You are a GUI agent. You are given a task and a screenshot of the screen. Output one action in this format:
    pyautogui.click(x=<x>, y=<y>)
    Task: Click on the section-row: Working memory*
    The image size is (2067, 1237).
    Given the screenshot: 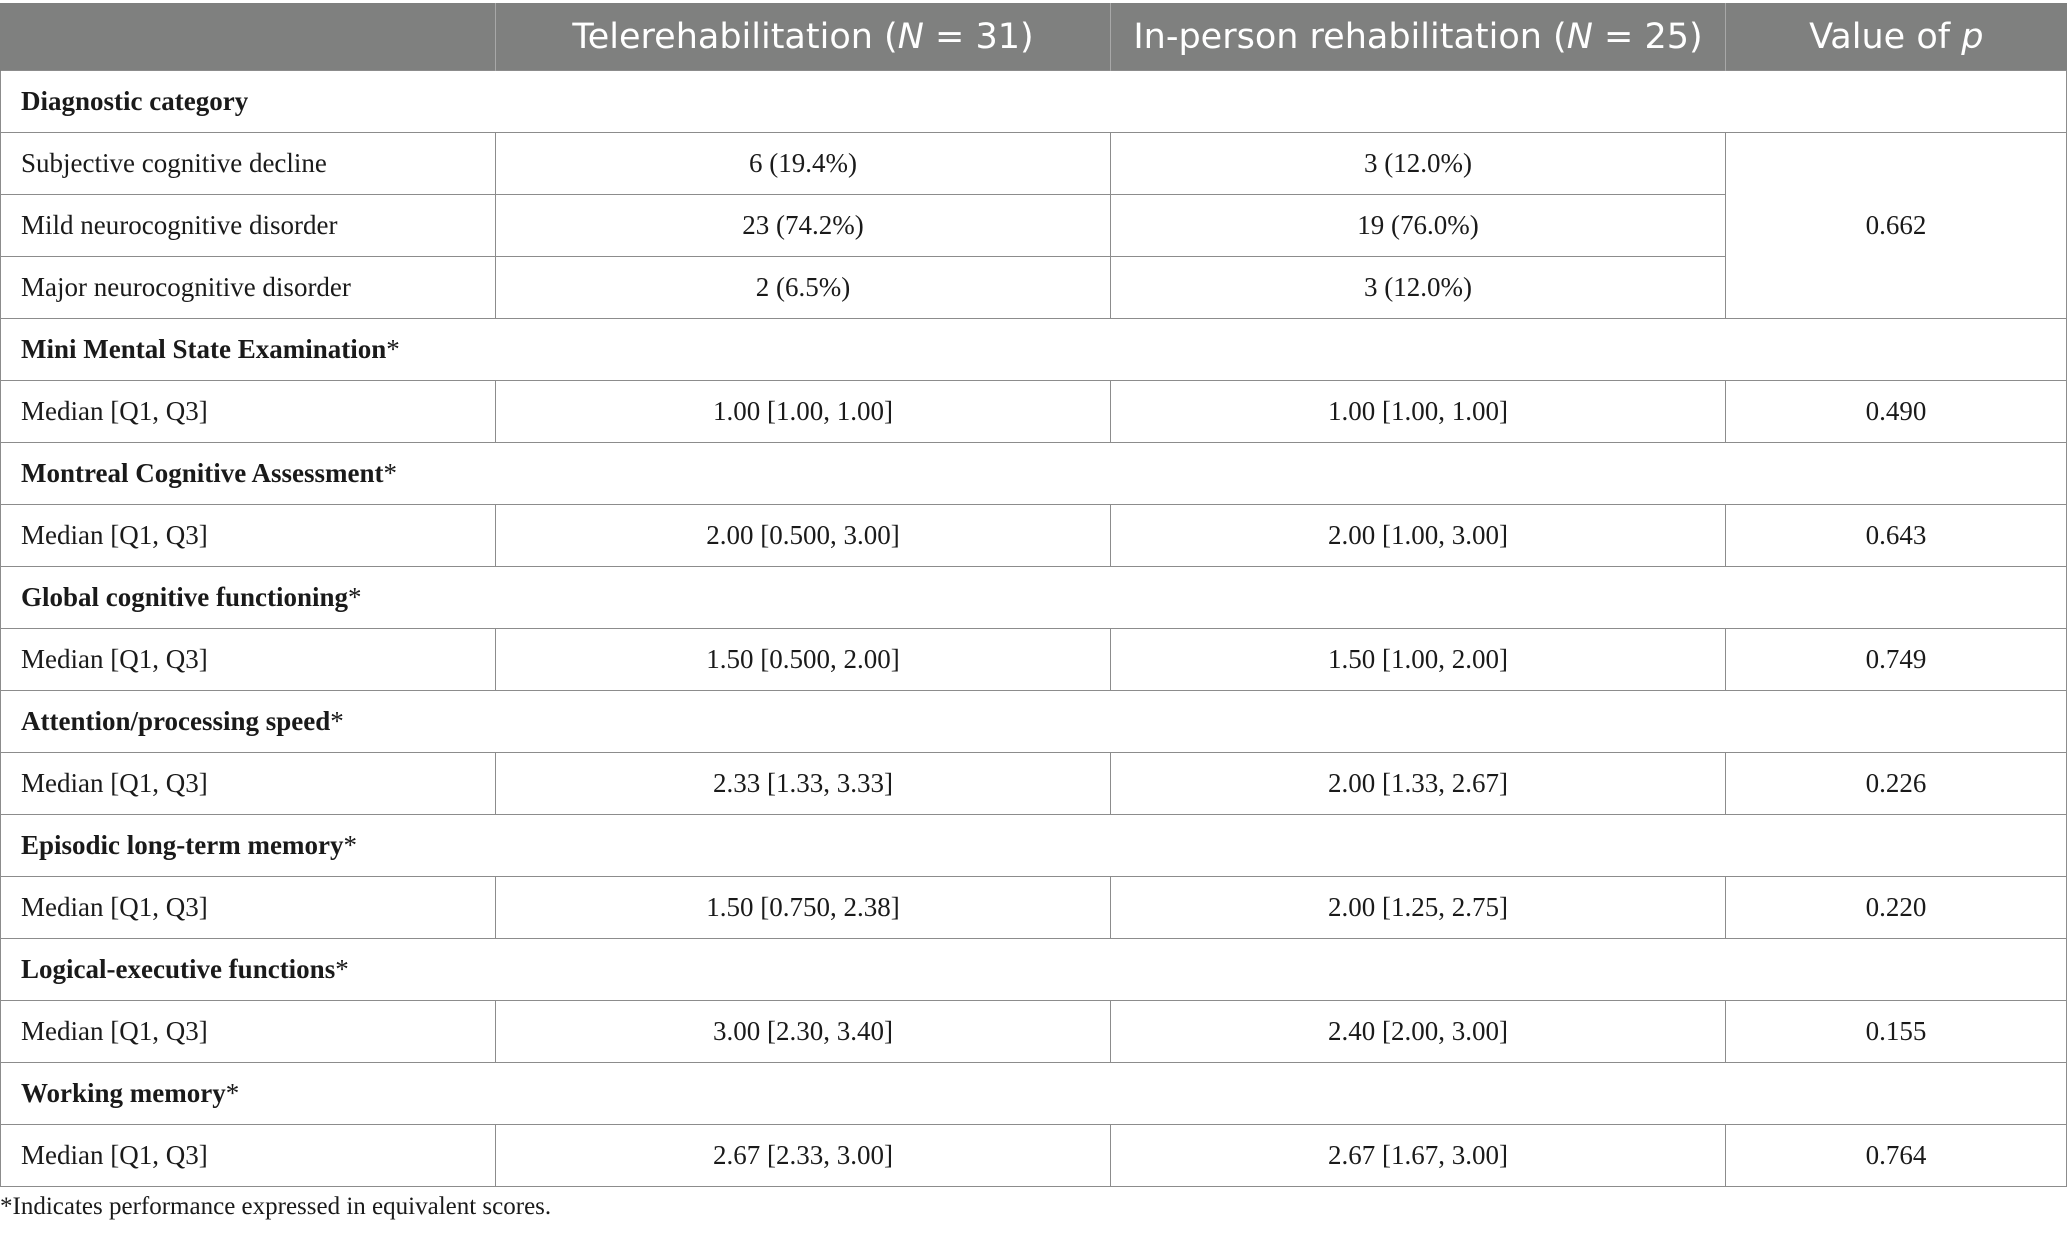 What is the action you would take?
    pyautogui.click(x=1033, y=1093)
    